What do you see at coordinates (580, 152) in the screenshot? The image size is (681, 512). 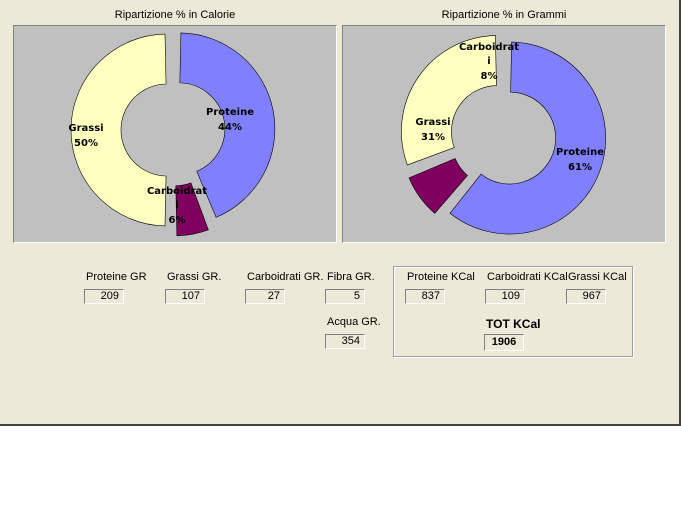 I see `grams-label-proteine-name: Proteine` at bounding box center [580, 152].